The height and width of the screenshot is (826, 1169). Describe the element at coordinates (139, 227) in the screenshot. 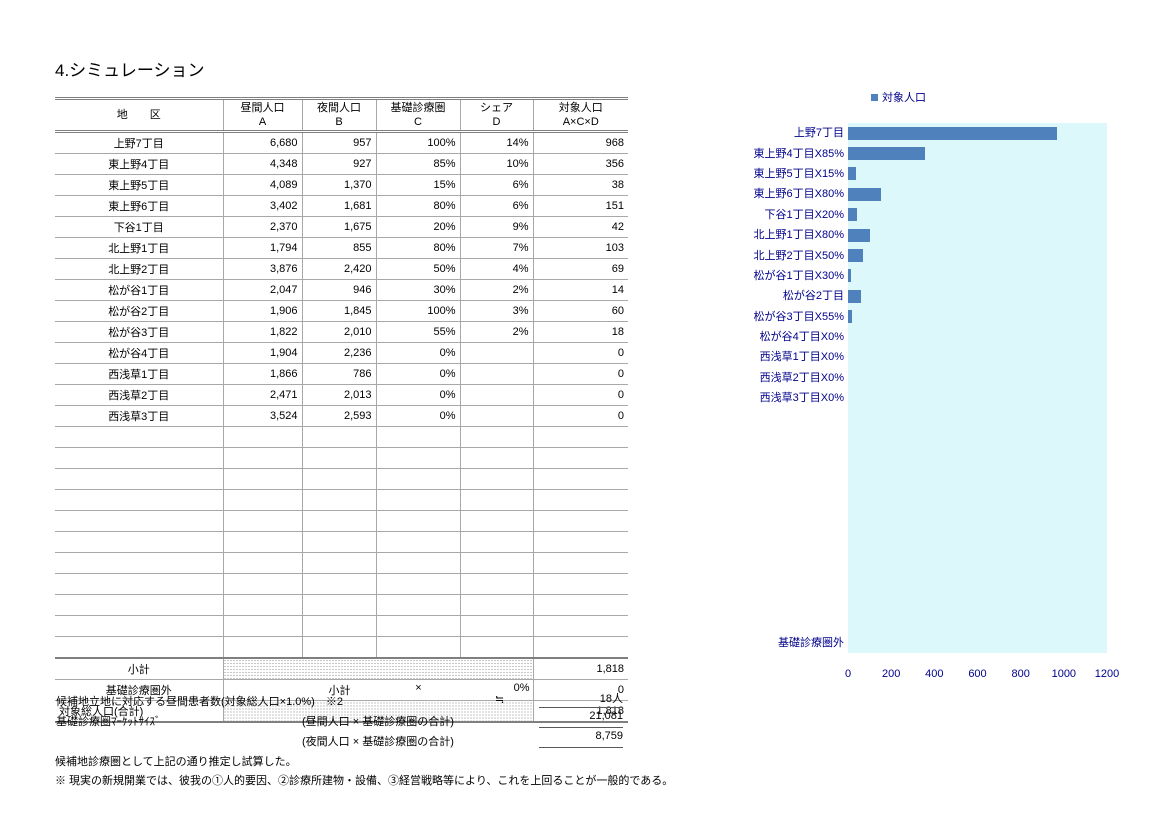

I see `district-cell: 下谷1丁目` at that location.